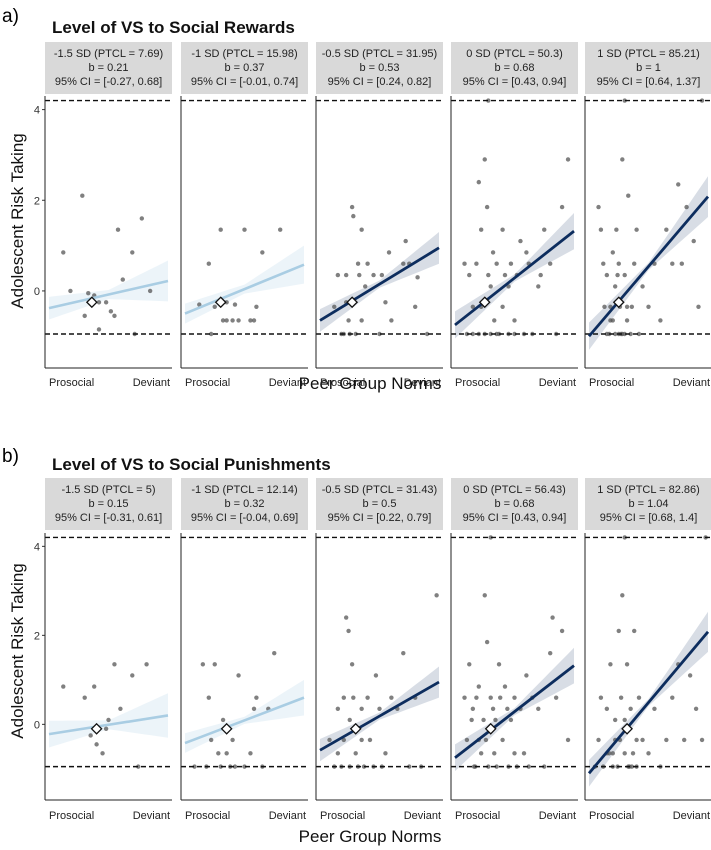  I want to click on facet-header-line: 95% CI = [0.43, 0.94], so click(515, 82).